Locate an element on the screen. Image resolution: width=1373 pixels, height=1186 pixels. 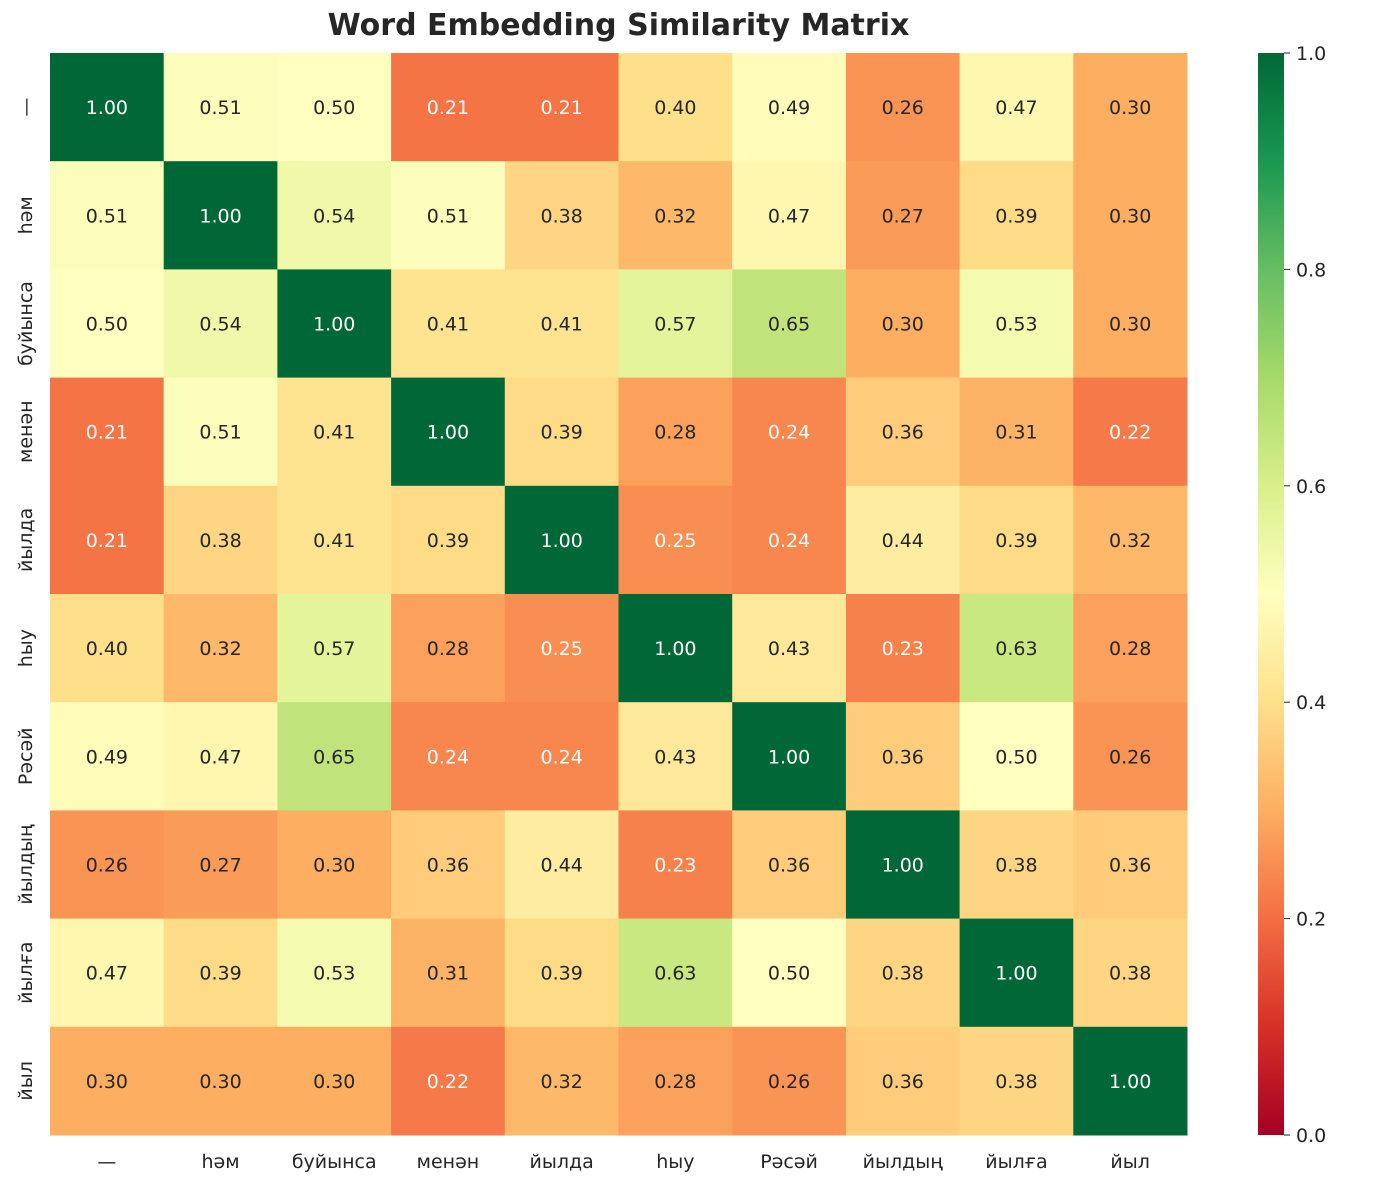
x-tick-label: йыл is located at coordinates (1130, 1162).